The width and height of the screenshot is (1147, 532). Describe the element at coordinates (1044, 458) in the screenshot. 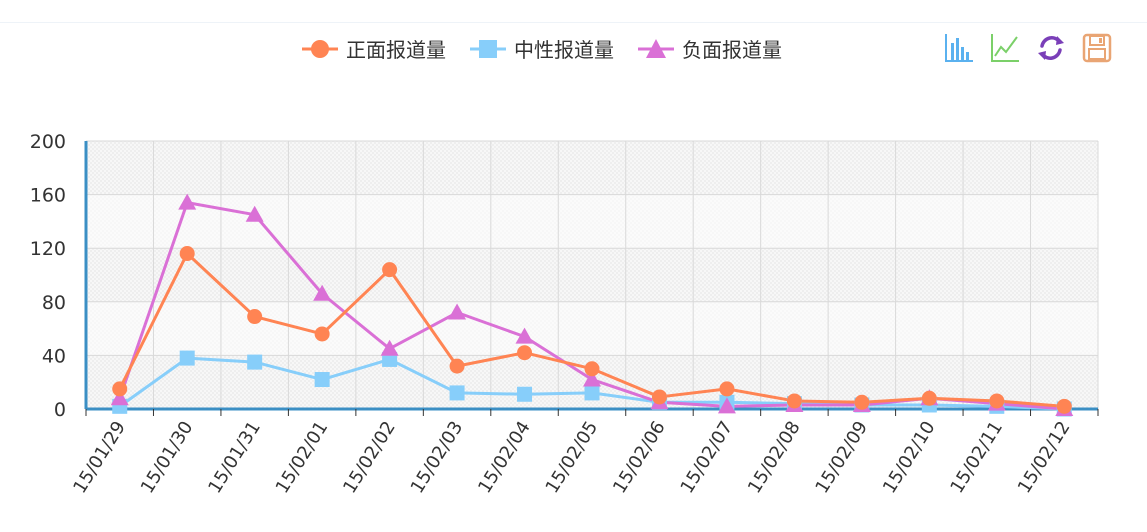

I see `x-tick-label: 15/02/12` at that location.